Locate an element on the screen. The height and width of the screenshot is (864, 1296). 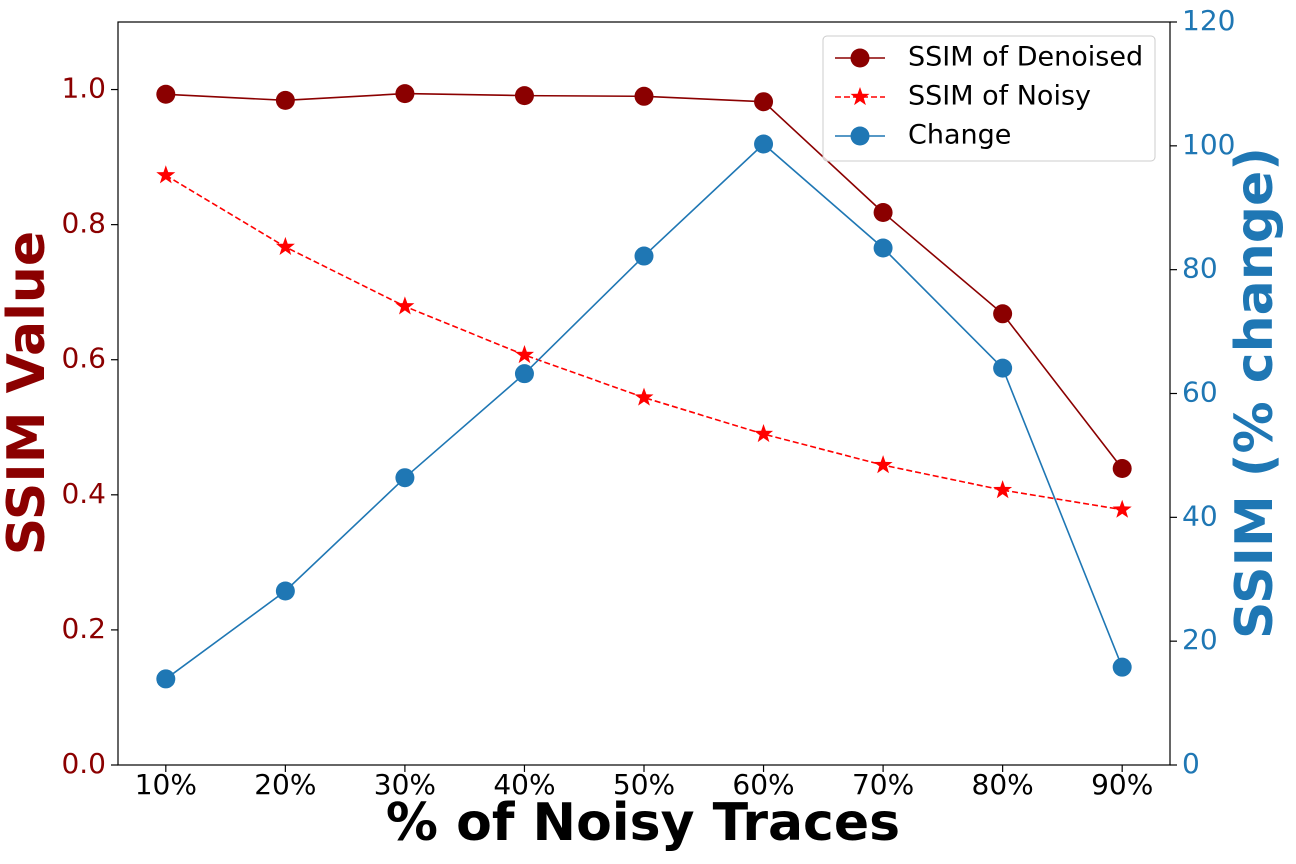
y2-tick-label: 20 is located at coordinates (1200, 639).